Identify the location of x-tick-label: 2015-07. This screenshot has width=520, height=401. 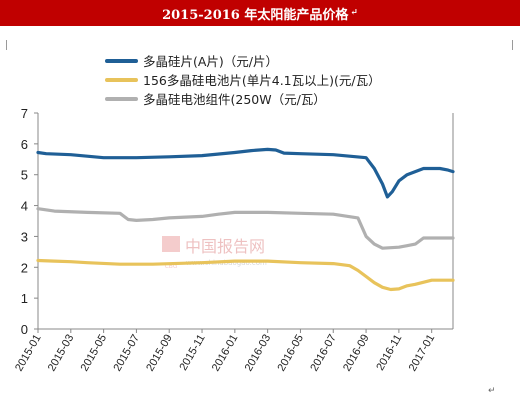
(126, 353).